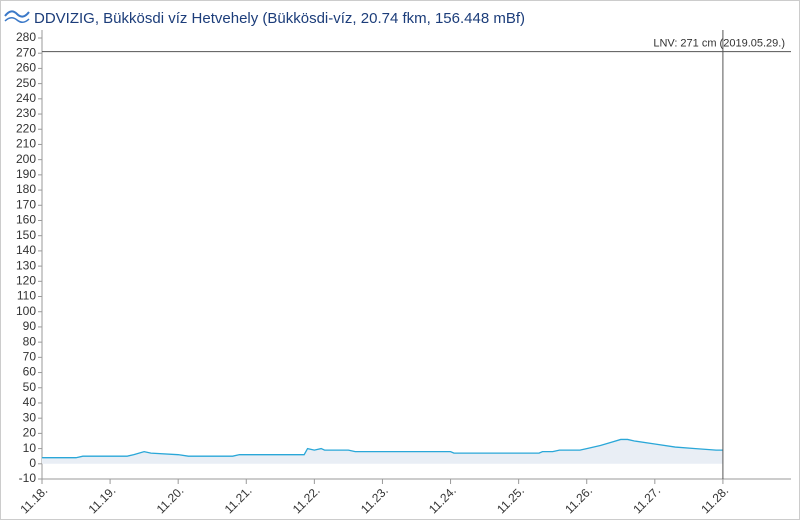 This screenshot has height=525, width=800. Describe the element at coordinates (26, 220) in the screenshot. I see `y-tick-label: 160` at that location.